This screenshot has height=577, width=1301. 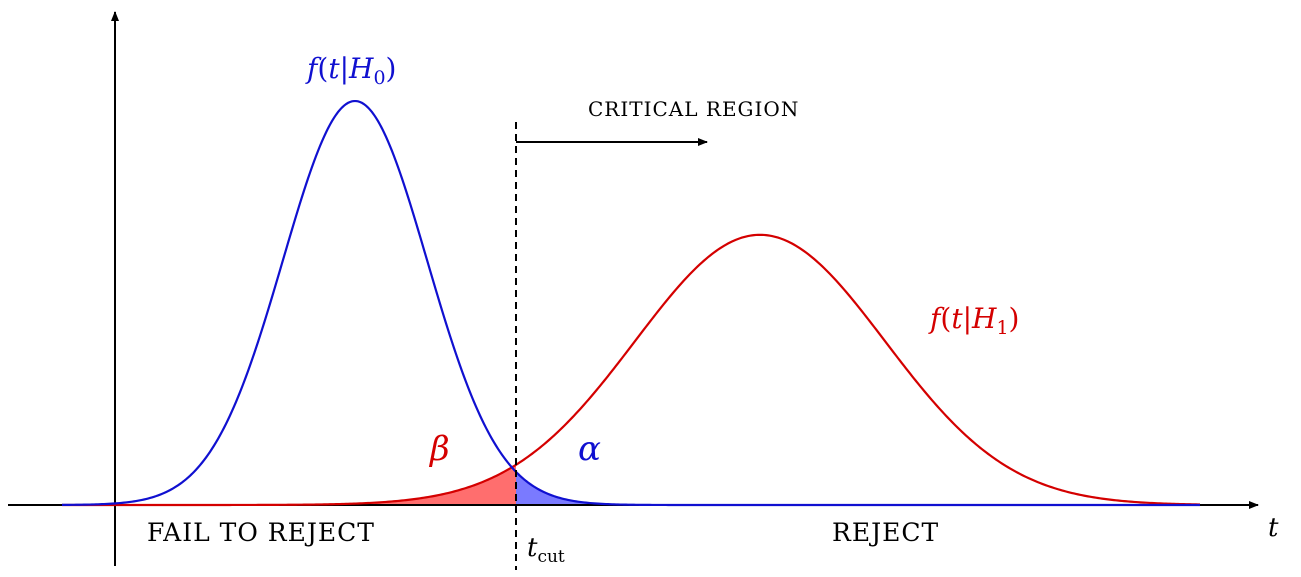 I want to click on x-axis-label: t, so click(x=1273, y=528).